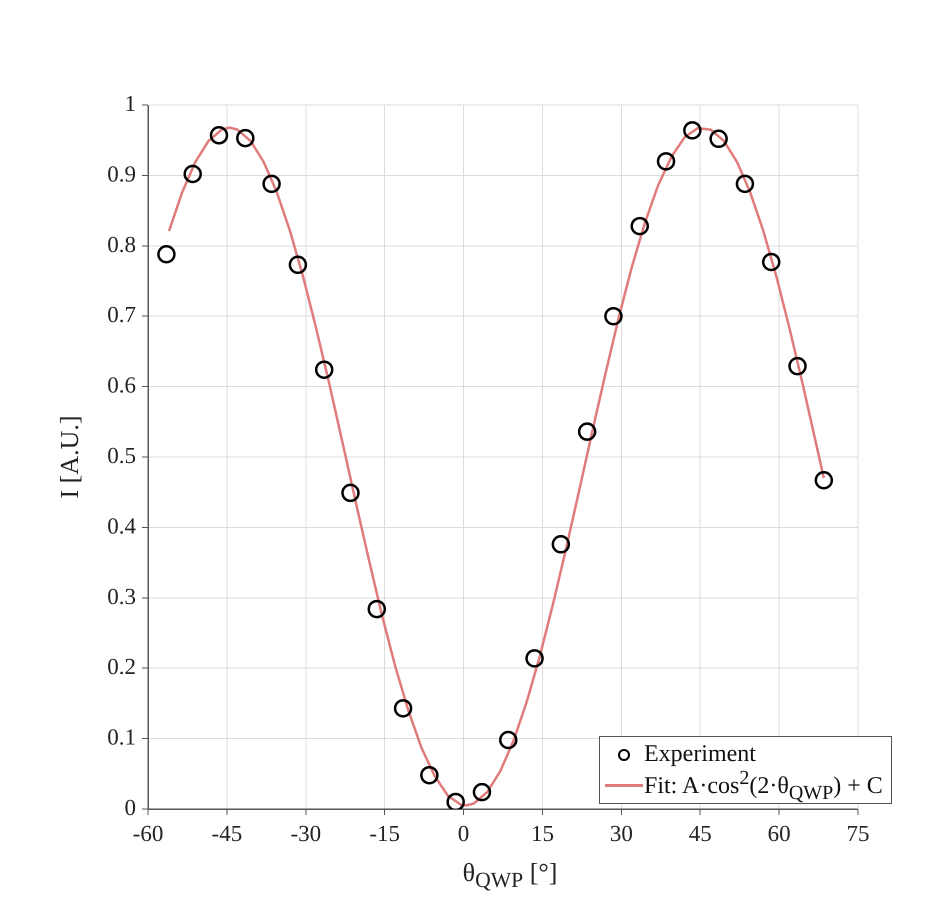 This screenshot has width=927, height=922. What do you see at coordinates (510, 876) in the screenshot?
I see `x-axis-title: θ$_{QWP}$ [°]` at bounding box center [510, 876].